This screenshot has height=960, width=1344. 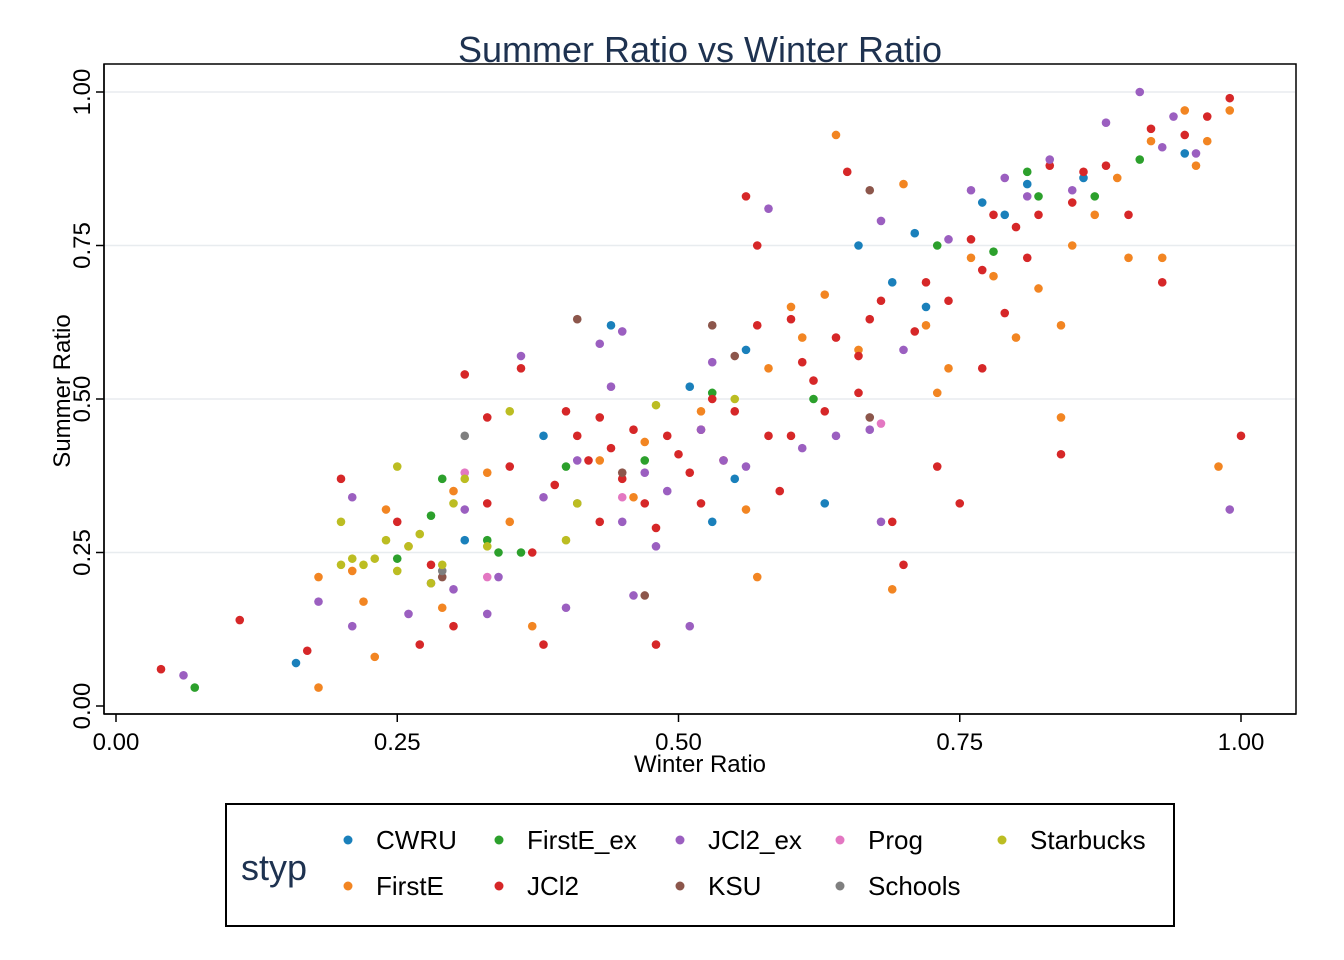 What do you see at coordinates (87, 397) in the screenshot?
I see `y-axis: 0.00 0.25 0.50 0.75 1.00` at bounding box center [87, 397].